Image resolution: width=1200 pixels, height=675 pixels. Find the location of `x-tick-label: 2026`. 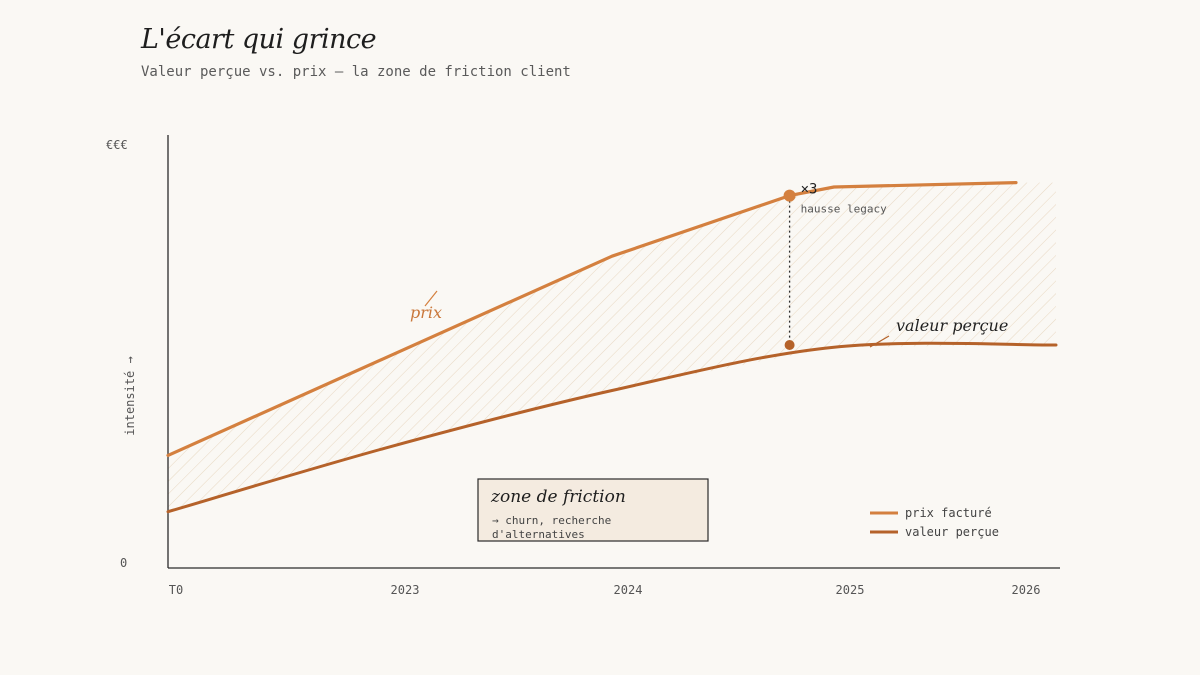

x-tick-label: 2026 is located at coordinates (1026, 590).